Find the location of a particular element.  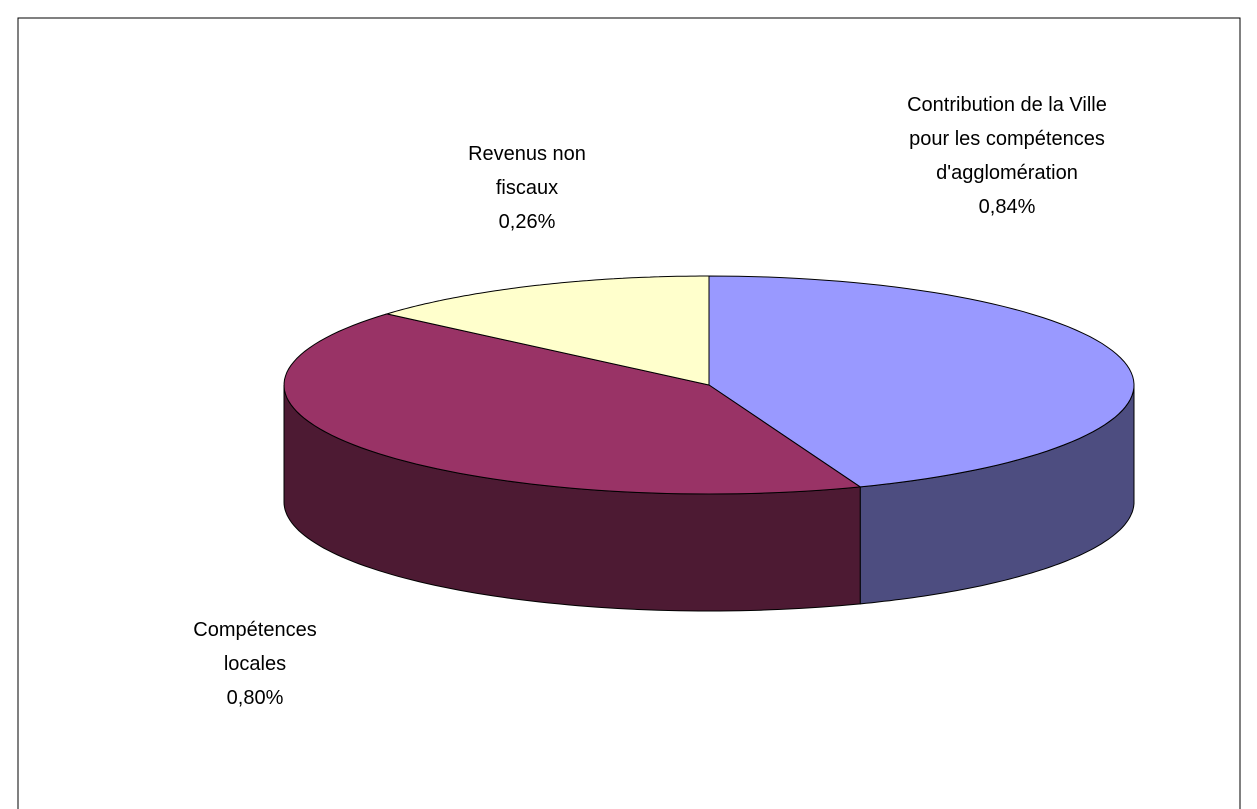

slice-name: Compétences locales is located at coordinates (255, 647).